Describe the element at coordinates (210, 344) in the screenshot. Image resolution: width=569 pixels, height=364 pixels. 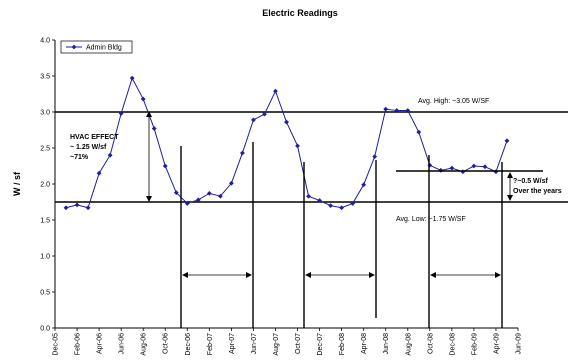
I see `x-tick-label-7: Feb-07` at that location.